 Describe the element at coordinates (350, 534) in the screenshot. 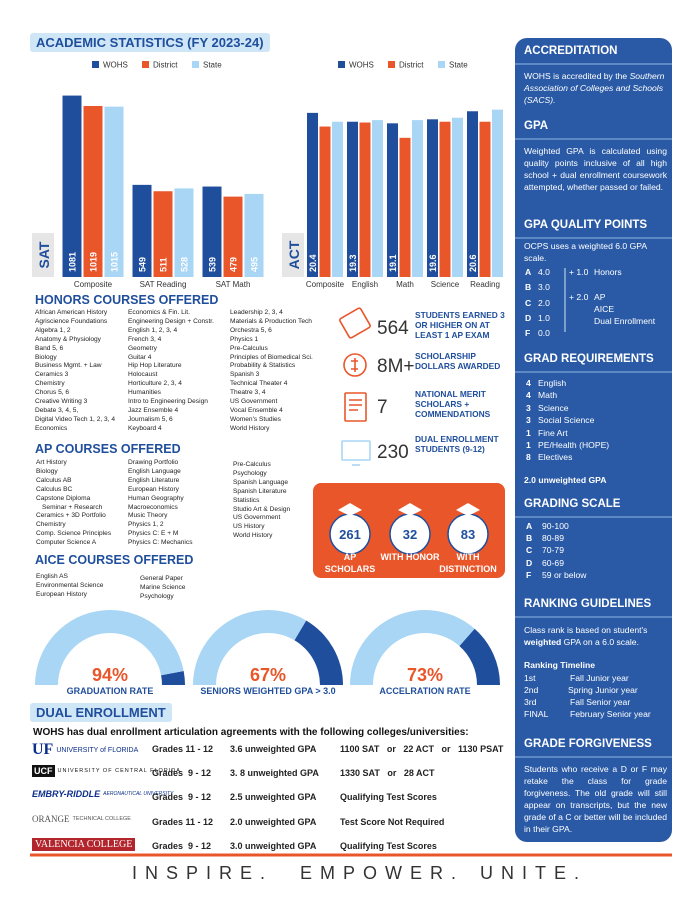

I see `award-value: 261` at that location.